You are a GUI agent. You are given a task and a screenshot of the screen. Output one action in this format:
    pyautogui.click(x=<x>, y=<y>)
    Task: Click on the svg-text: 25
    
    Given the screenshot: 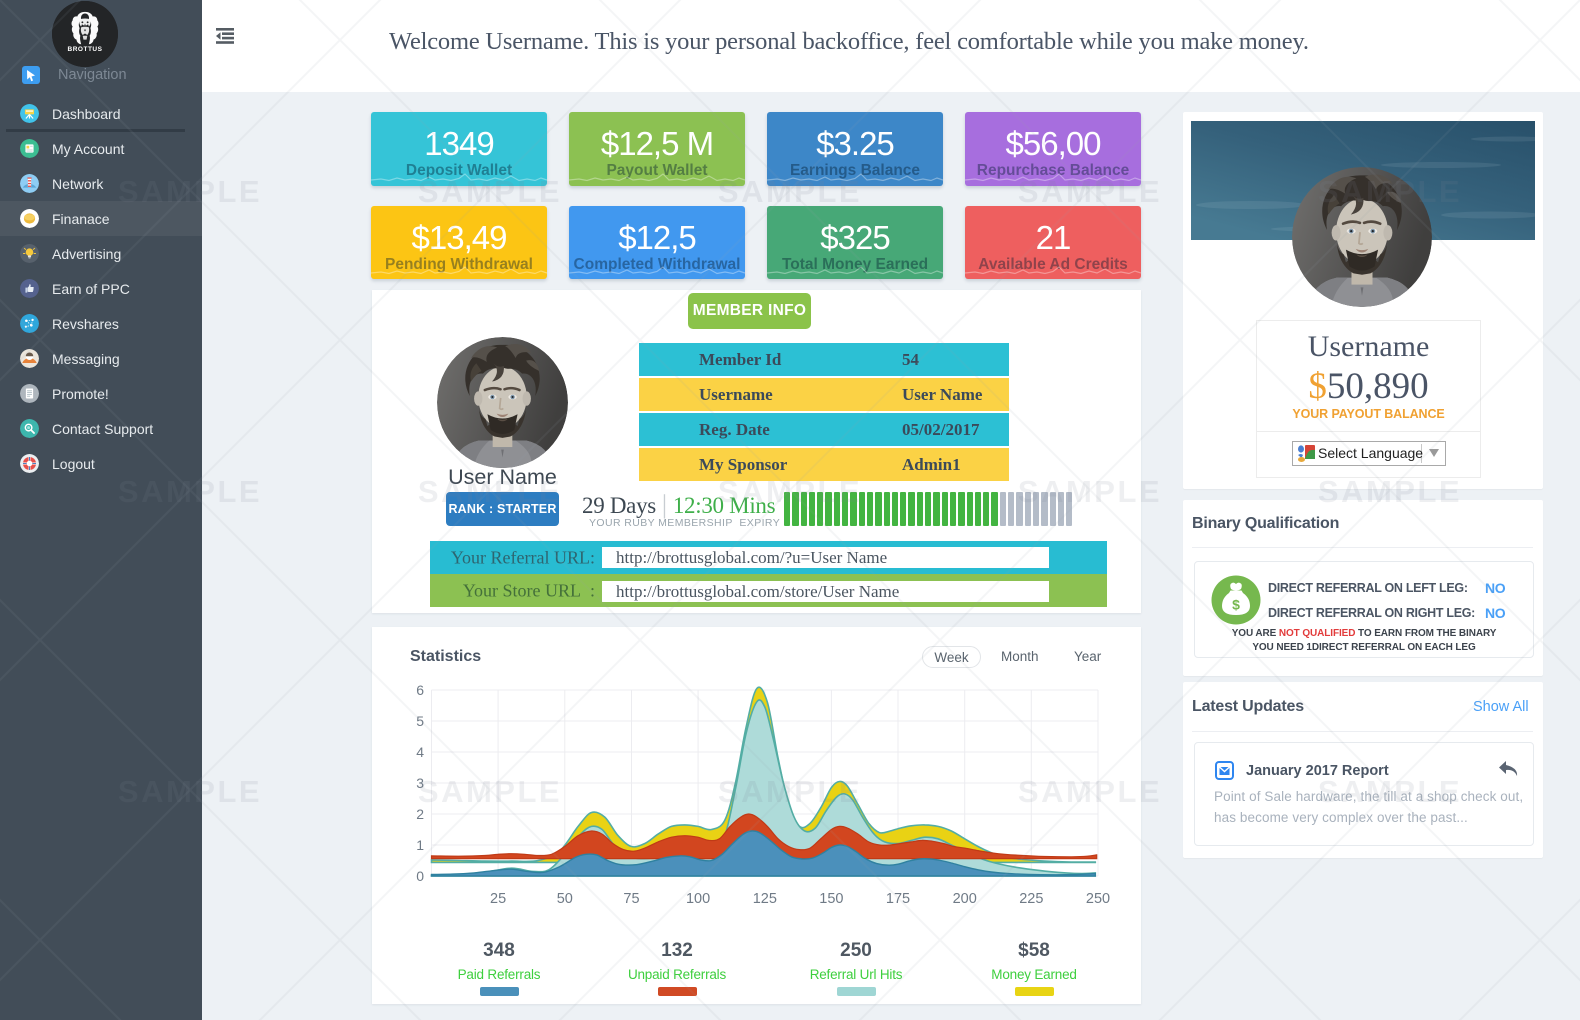 What is the action you would take?
    pyautogui.click(x=498, y=899)
    